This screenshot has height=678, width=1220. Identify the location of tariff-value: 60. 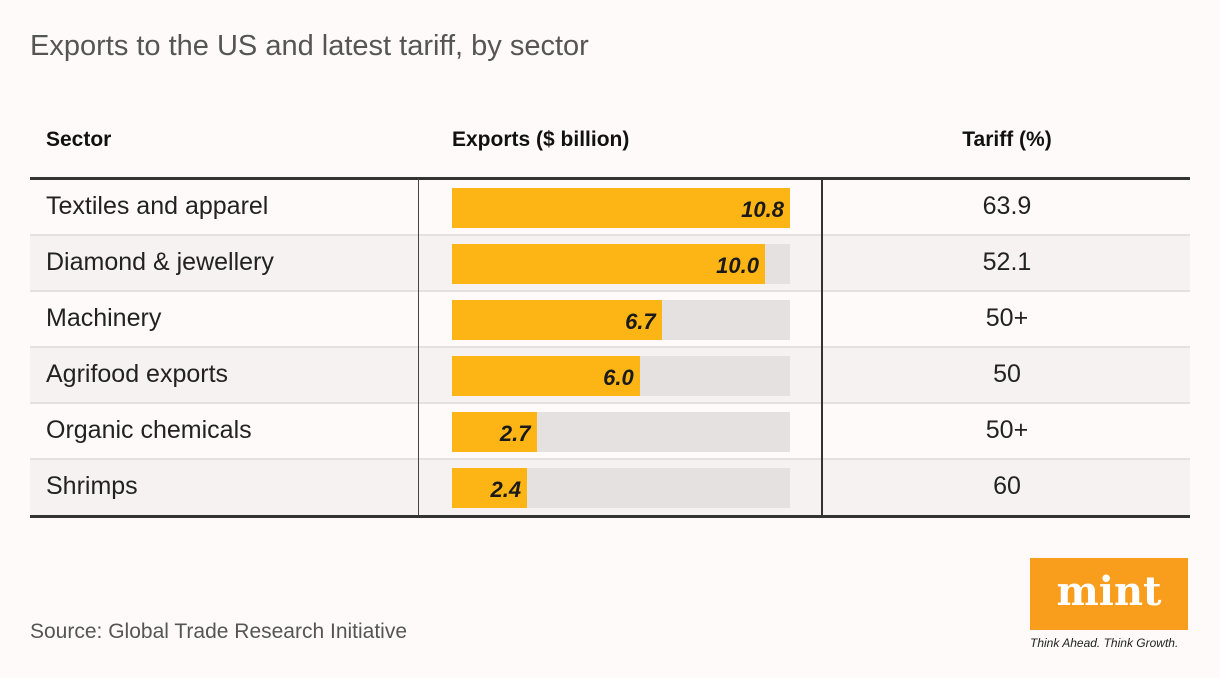
(1007, 486).